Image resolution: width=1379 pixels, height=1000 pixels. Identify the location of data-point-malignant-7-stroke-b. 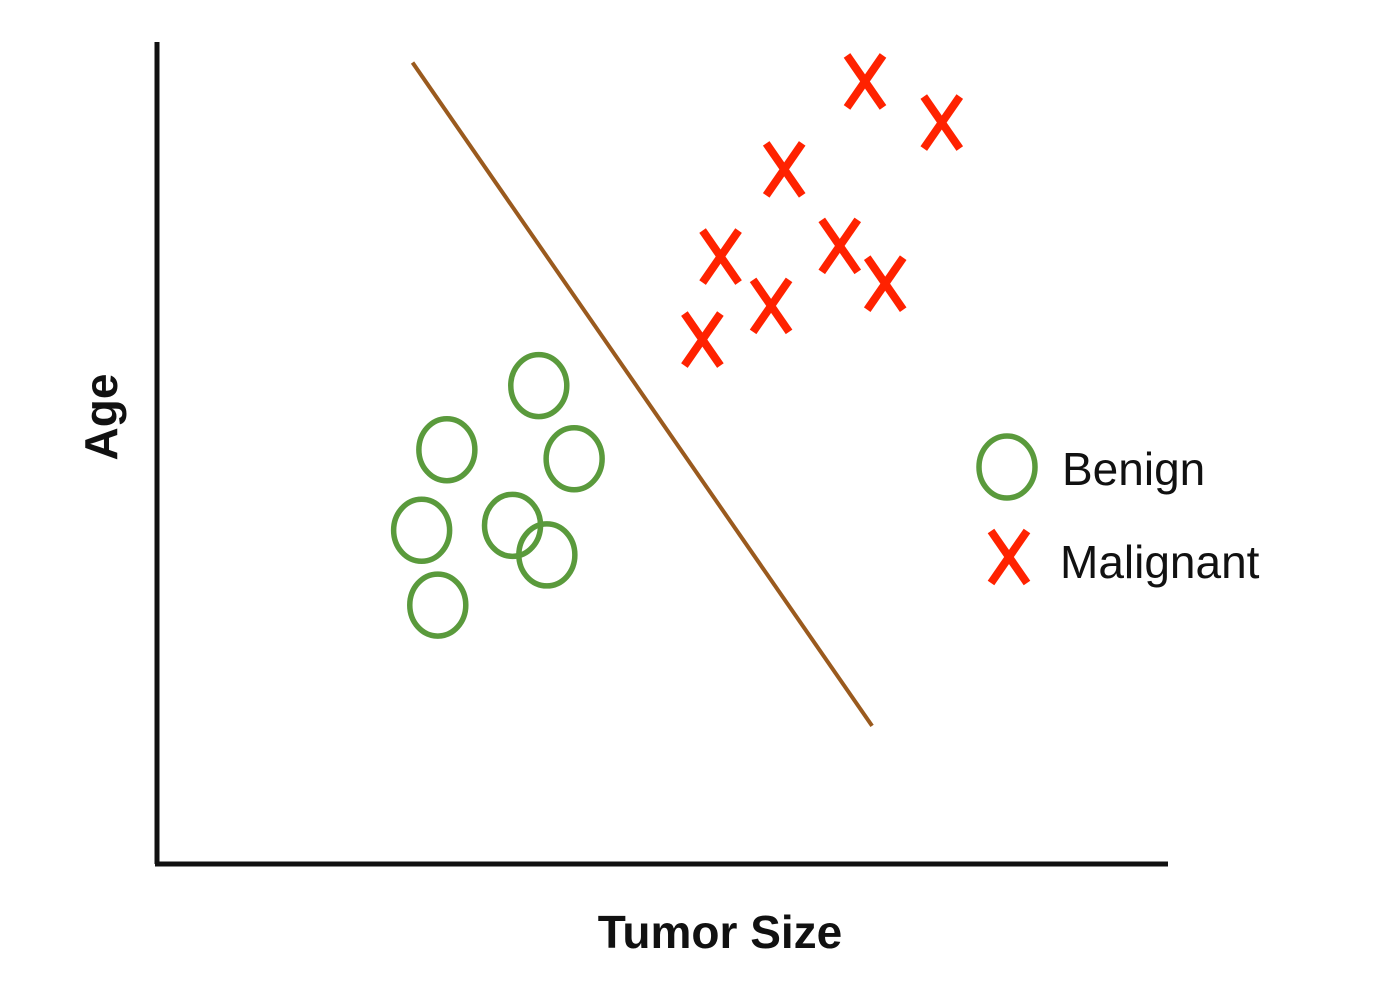
(771, 306).